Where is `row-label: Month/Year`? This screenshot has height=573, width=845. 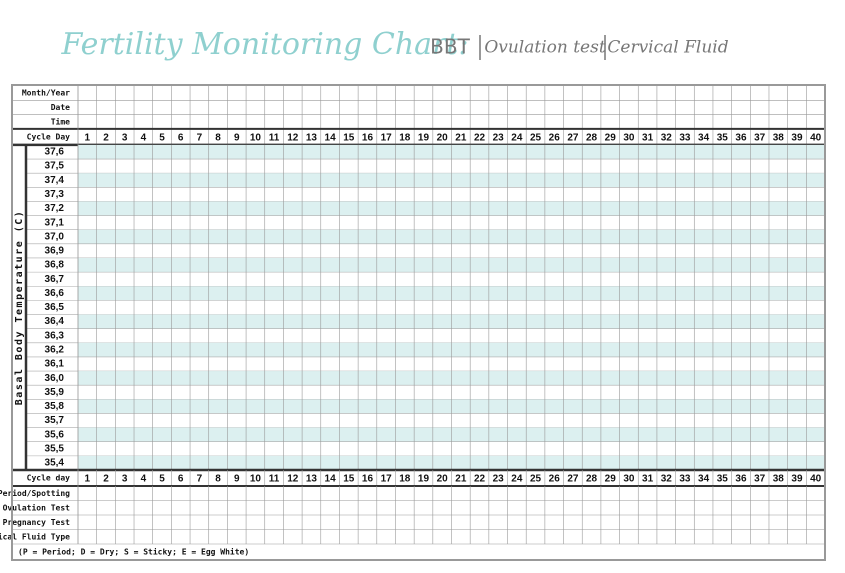
row-label: Month/Year is located at coordinates (46, 93).